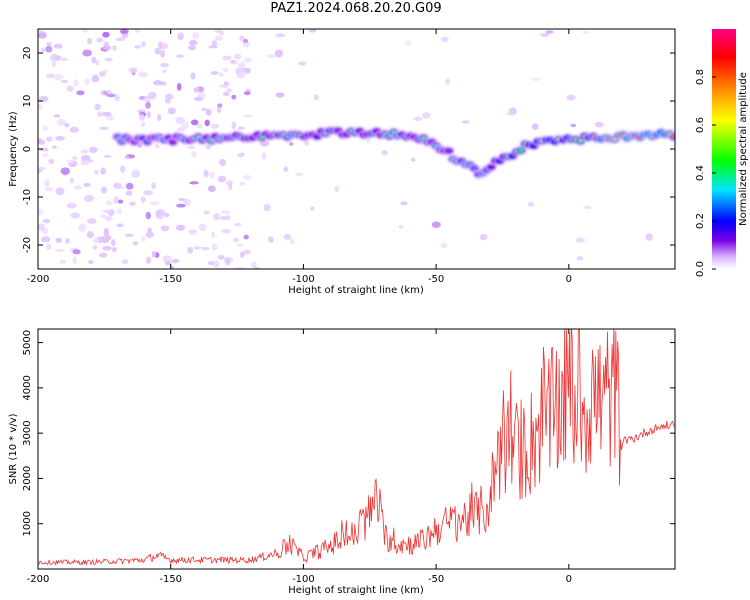  What do you see at coordinates (27, 387) in the screenshot?
I see `y-tick-label: 4000` at bounding box center [27, 387].